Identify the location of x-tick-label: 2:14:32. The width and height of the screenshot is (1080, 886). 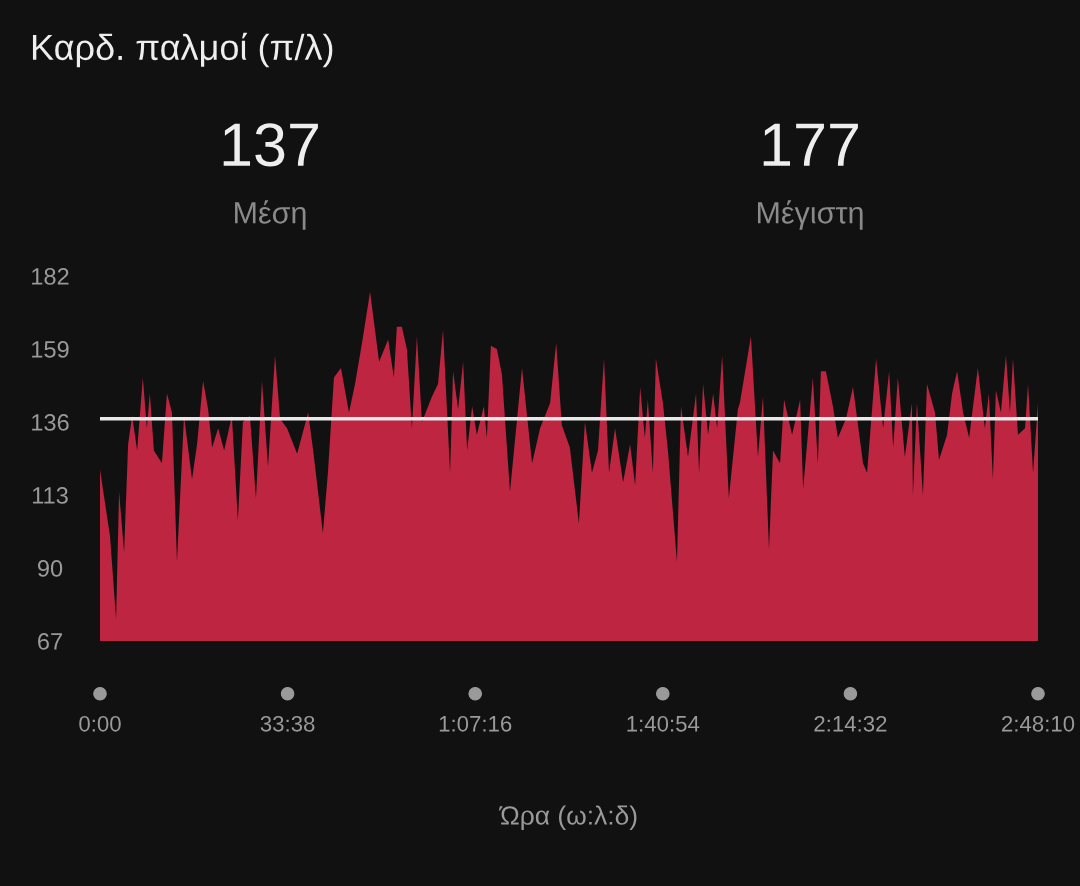
(850, 723).